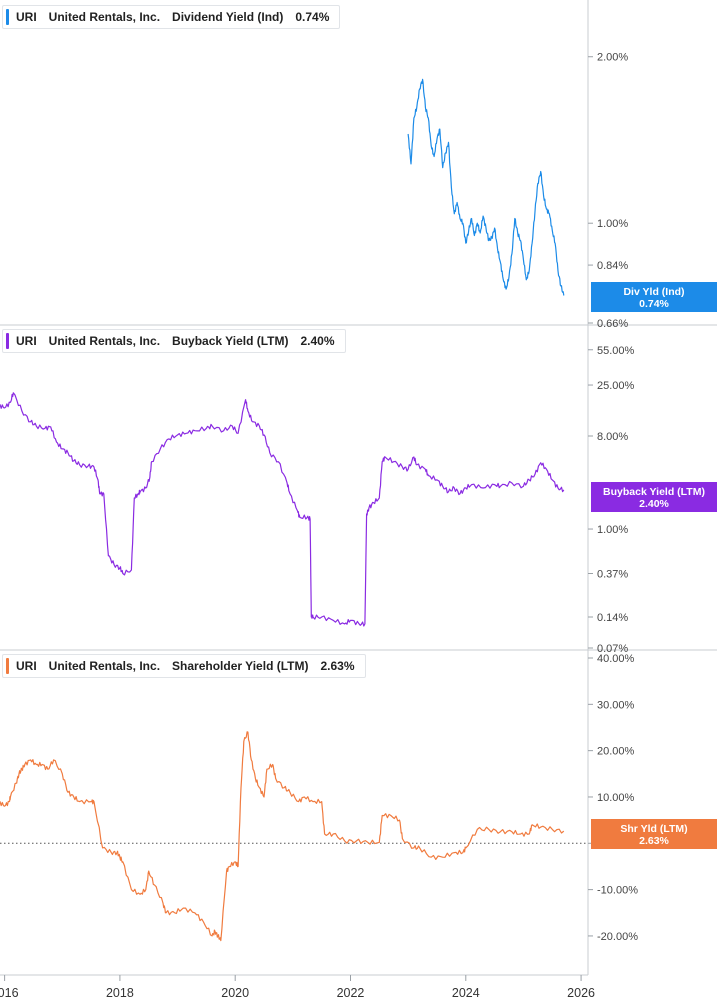 The height and width of the screenshot is (1005, 717). What do you see at coordinates (616, 798) in the screenshot?
I see `y-tick-label: 10.00%` at bounding box center [616, 798].